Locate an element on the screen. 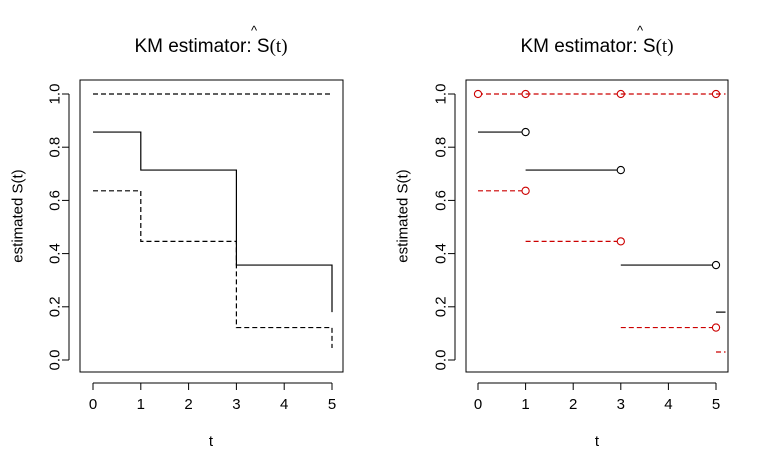 This screenshot has width=770, height=475. series-2-start-point is located at coordinates (478, 94).